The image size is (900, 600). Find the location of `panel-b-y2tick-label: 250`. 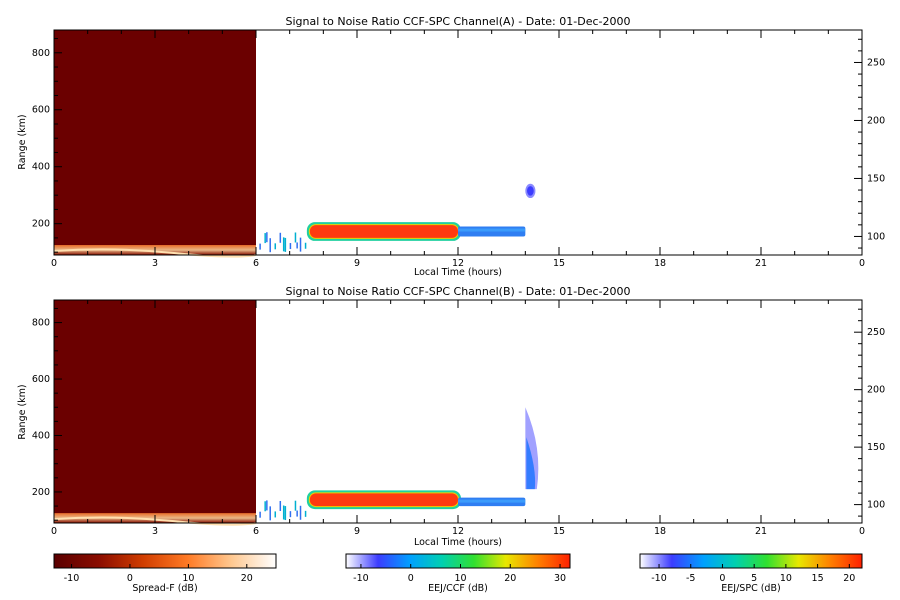

panel-b-y2tick-label: 250 is located at coordinates (876, 332).